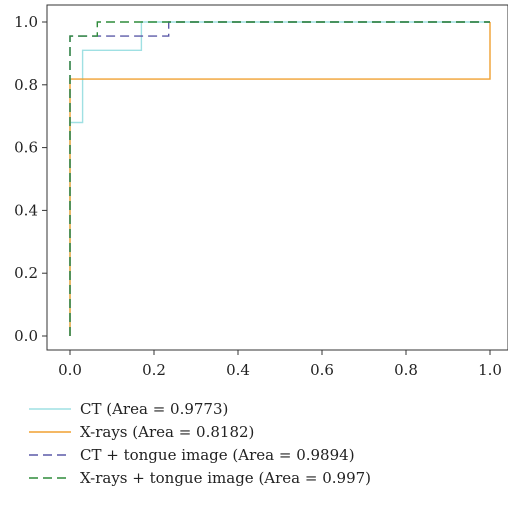  Describe the element at coordinates (225, 478) in the screenshot. I see `legend-label: X-rays + tongue image (Area = 0.997)` at that location.